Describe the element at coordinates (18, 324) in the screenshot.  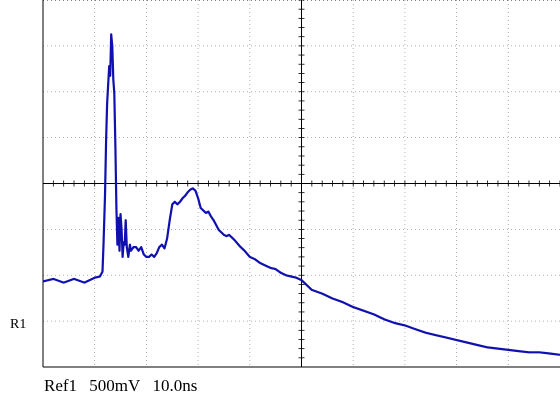
I see `reference-level-marker: R1` at that location.